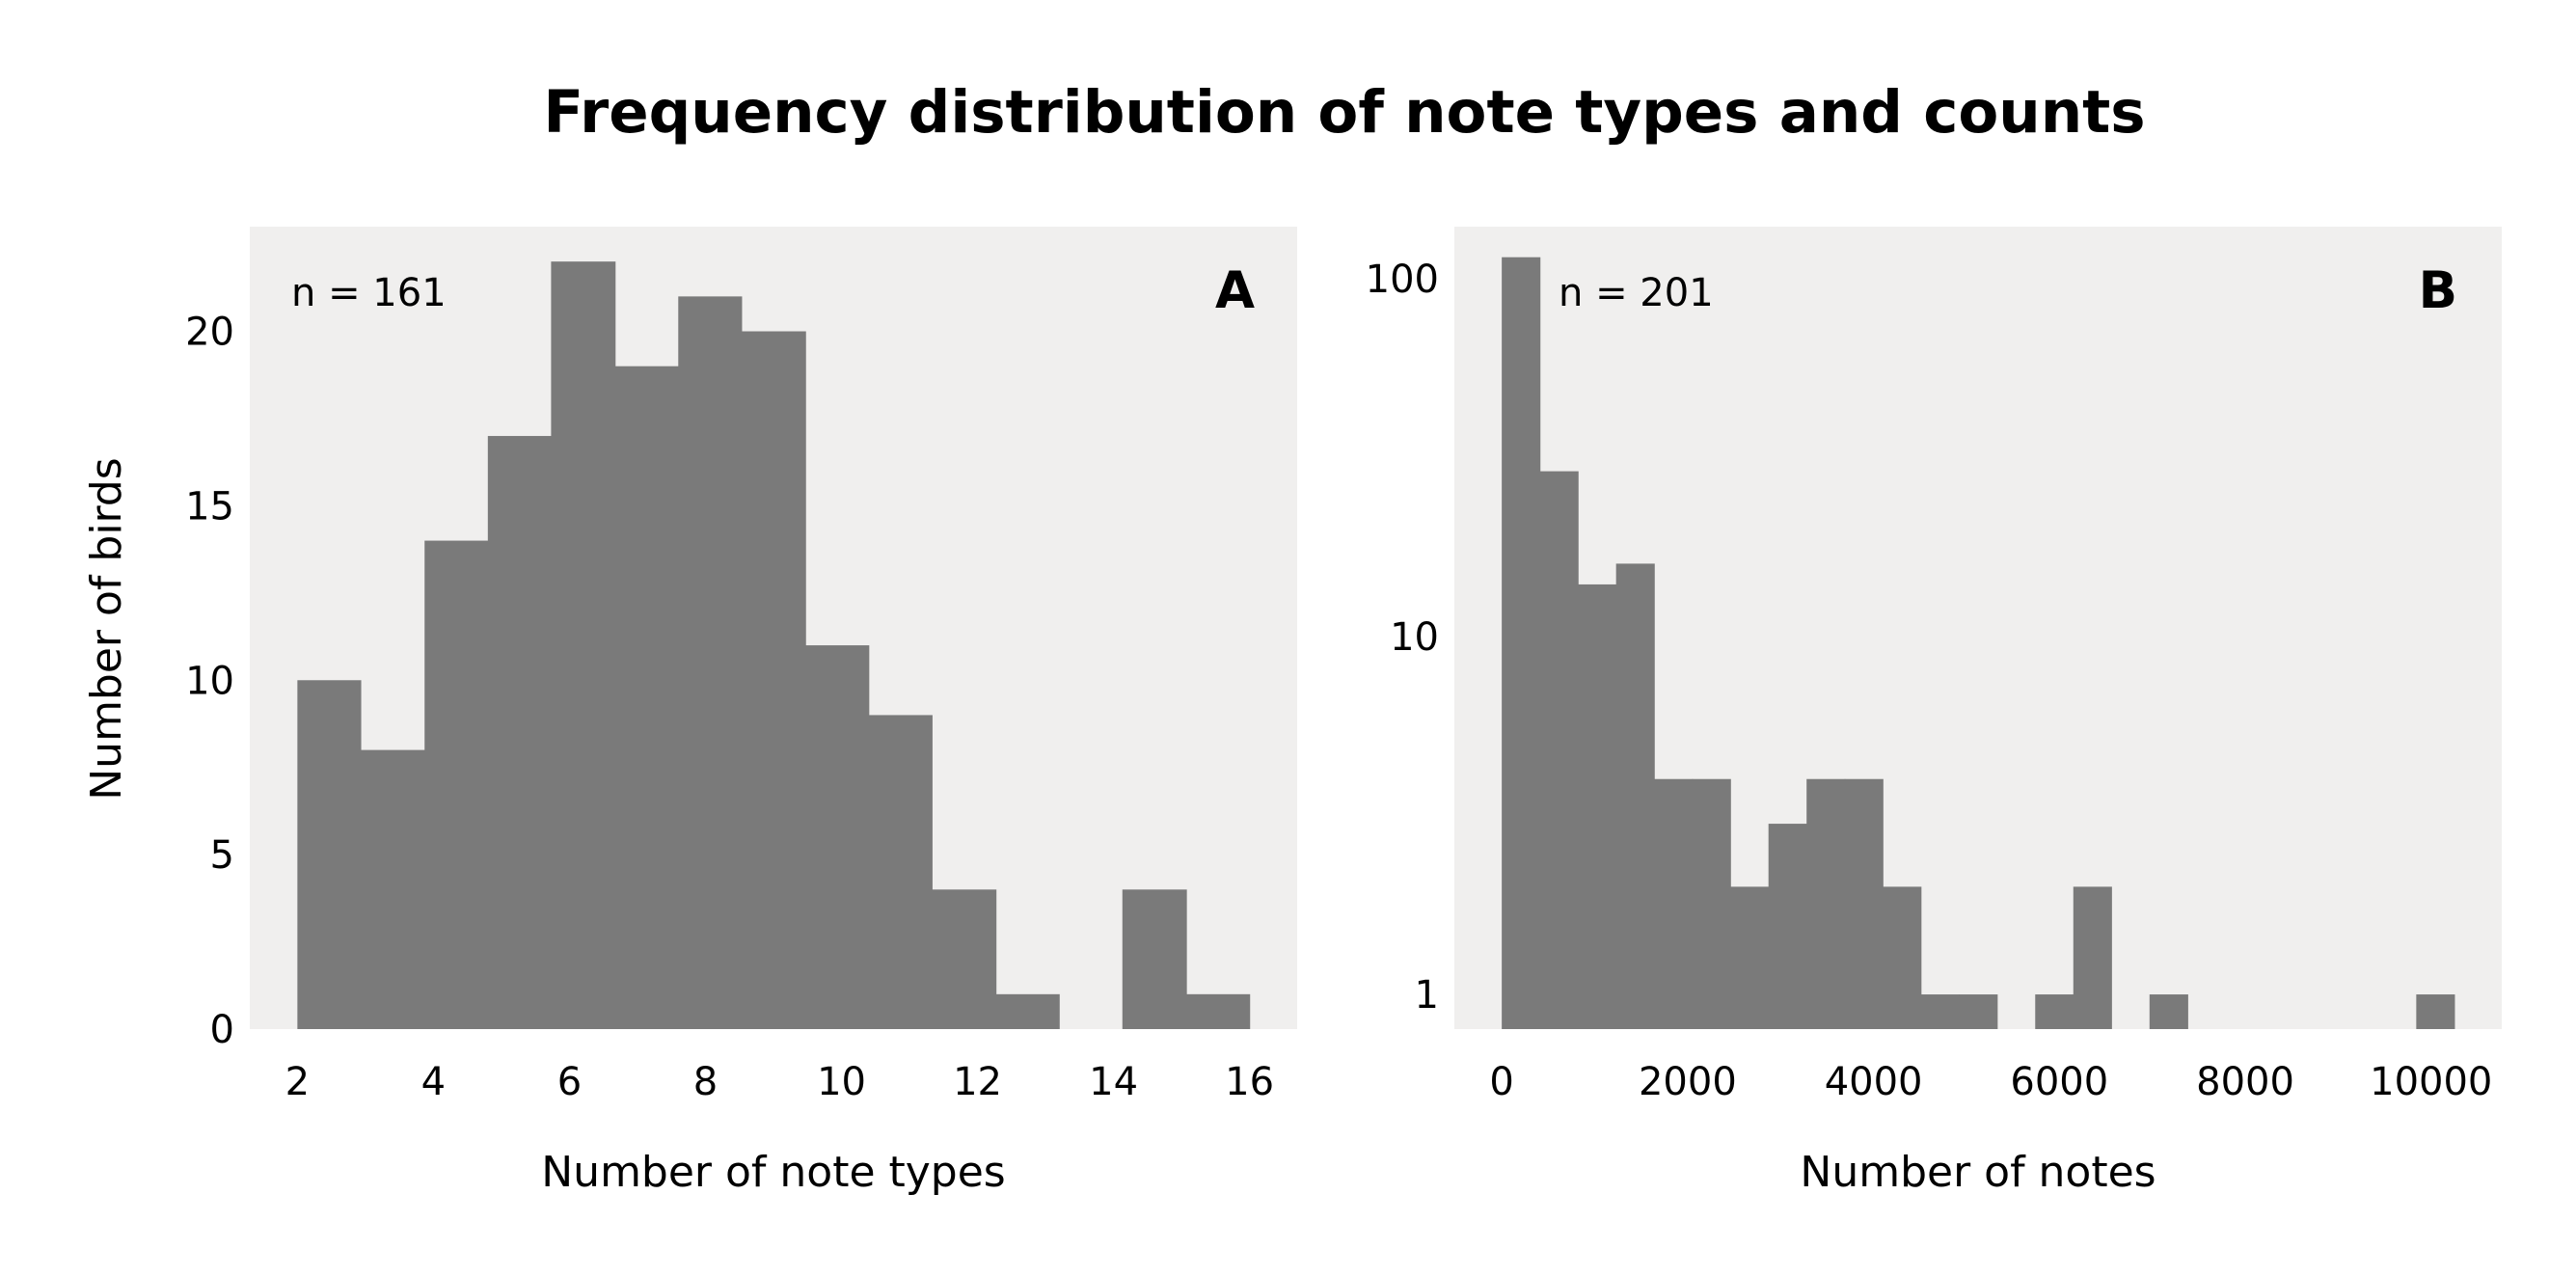 The width and height of the screenshot is (2576, 1276). I want to click on panel-a-letter: A, so click(1235, 290).